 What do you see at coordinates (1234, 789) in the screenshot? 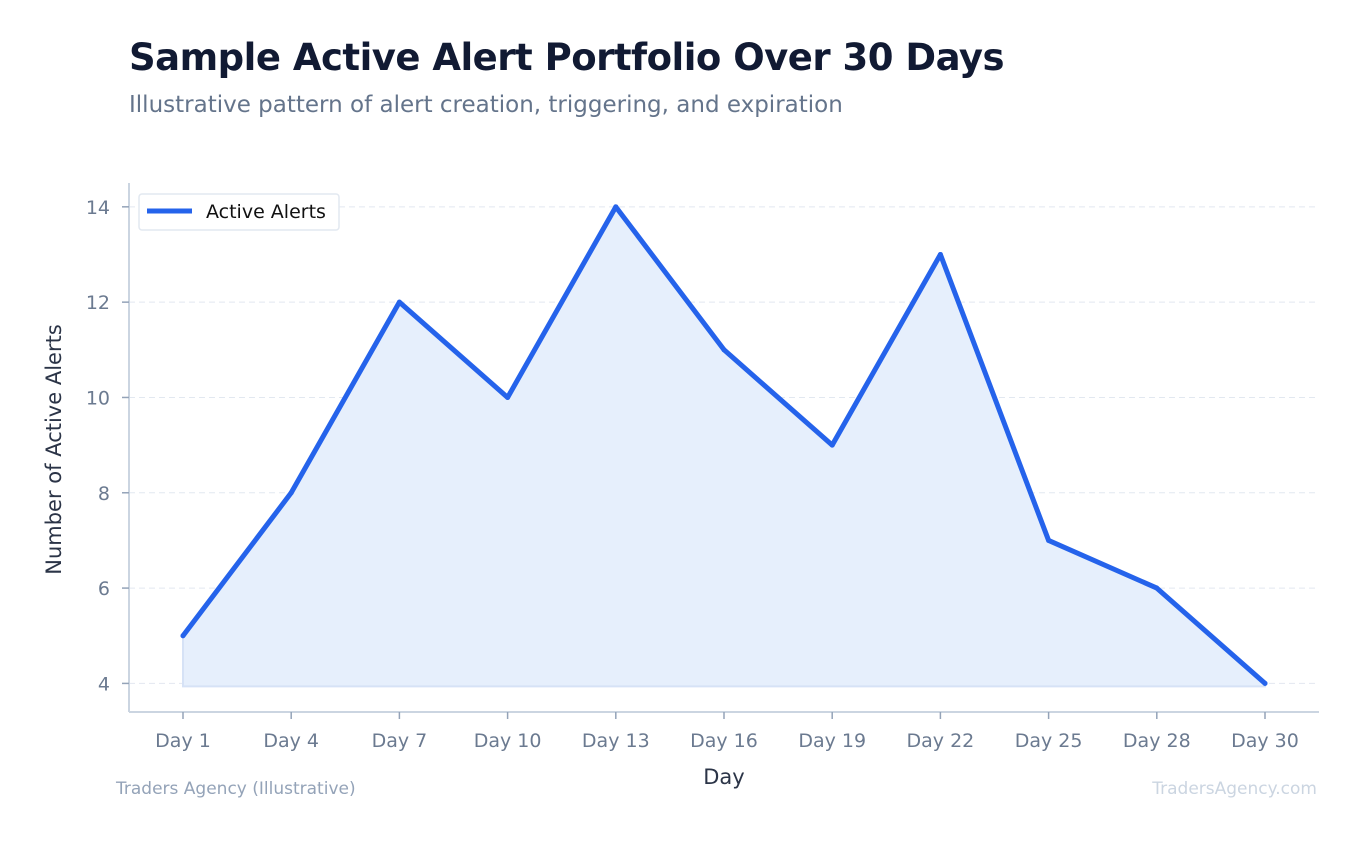
I see `watermark: TradersAgency.com` at bounding box center [1234, 789].